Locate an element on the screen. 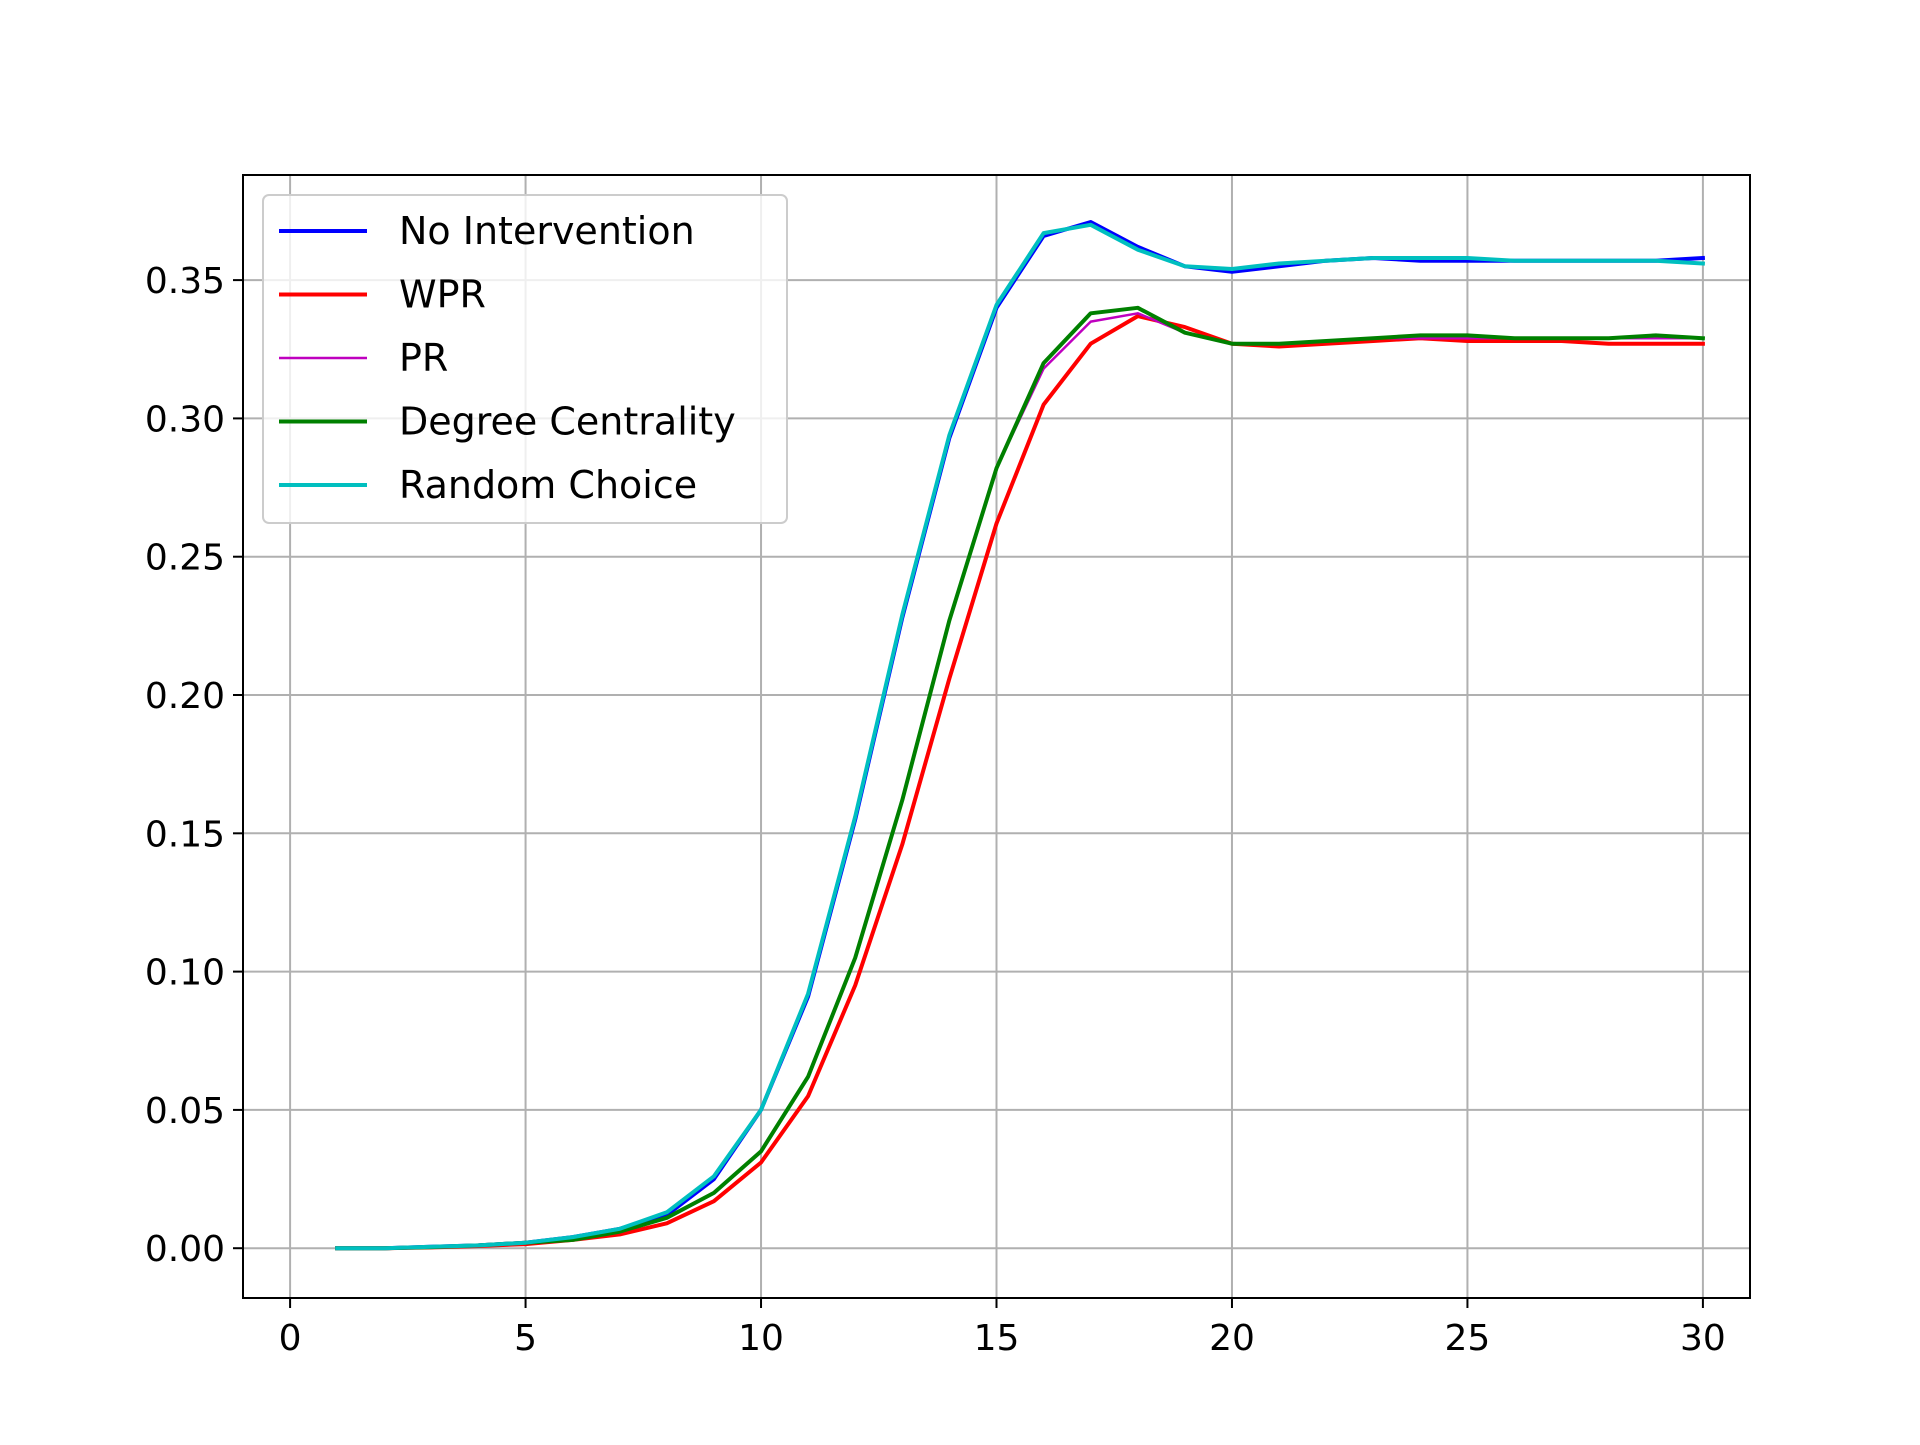 The image size is (1920, 1445). y-tick-label: 0.05 is located at coordinates (185, 1111).